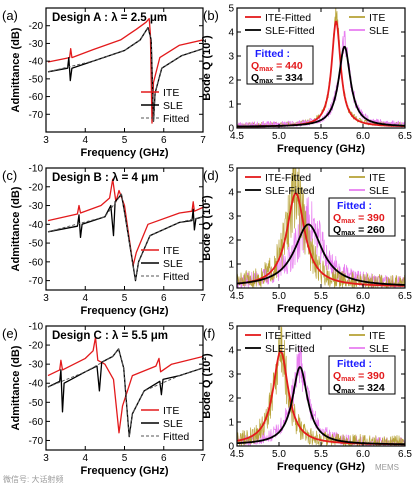 The image size is (415, 486). Describe the element at coordinates (36, 44) in the screenshot. I see `y-tick-label: -30` at that location.